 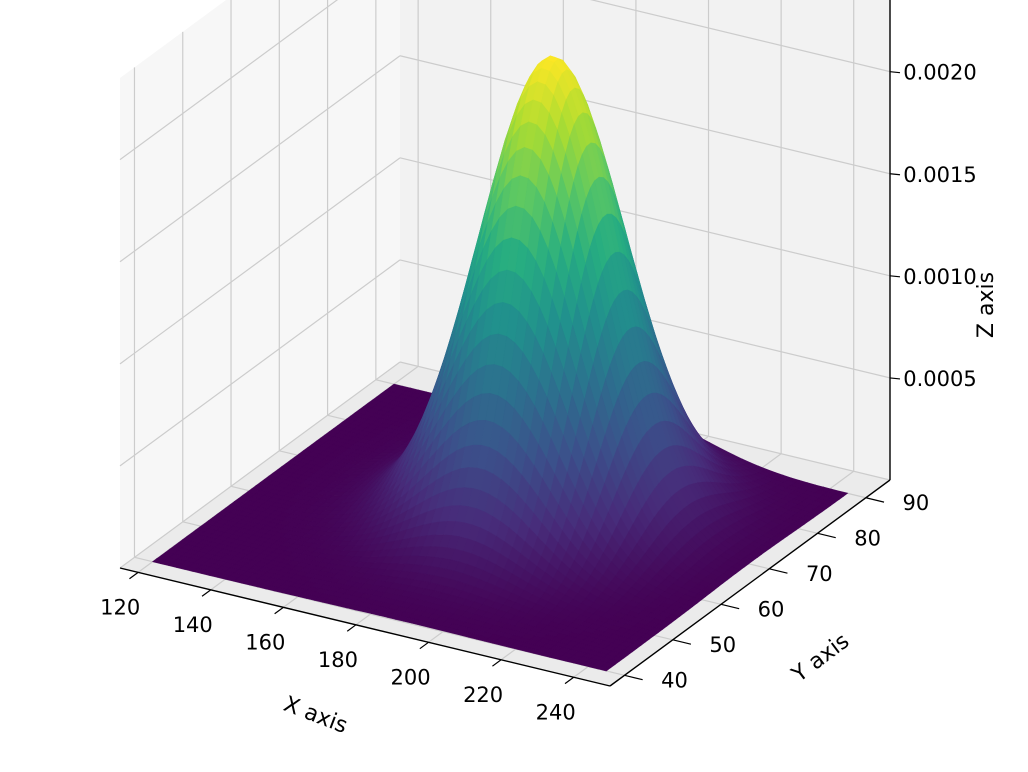 What do you see at coordinates (771, 609) in the screenshot?
I see `y-tick-label: 60` at bounding box center [771, 609].